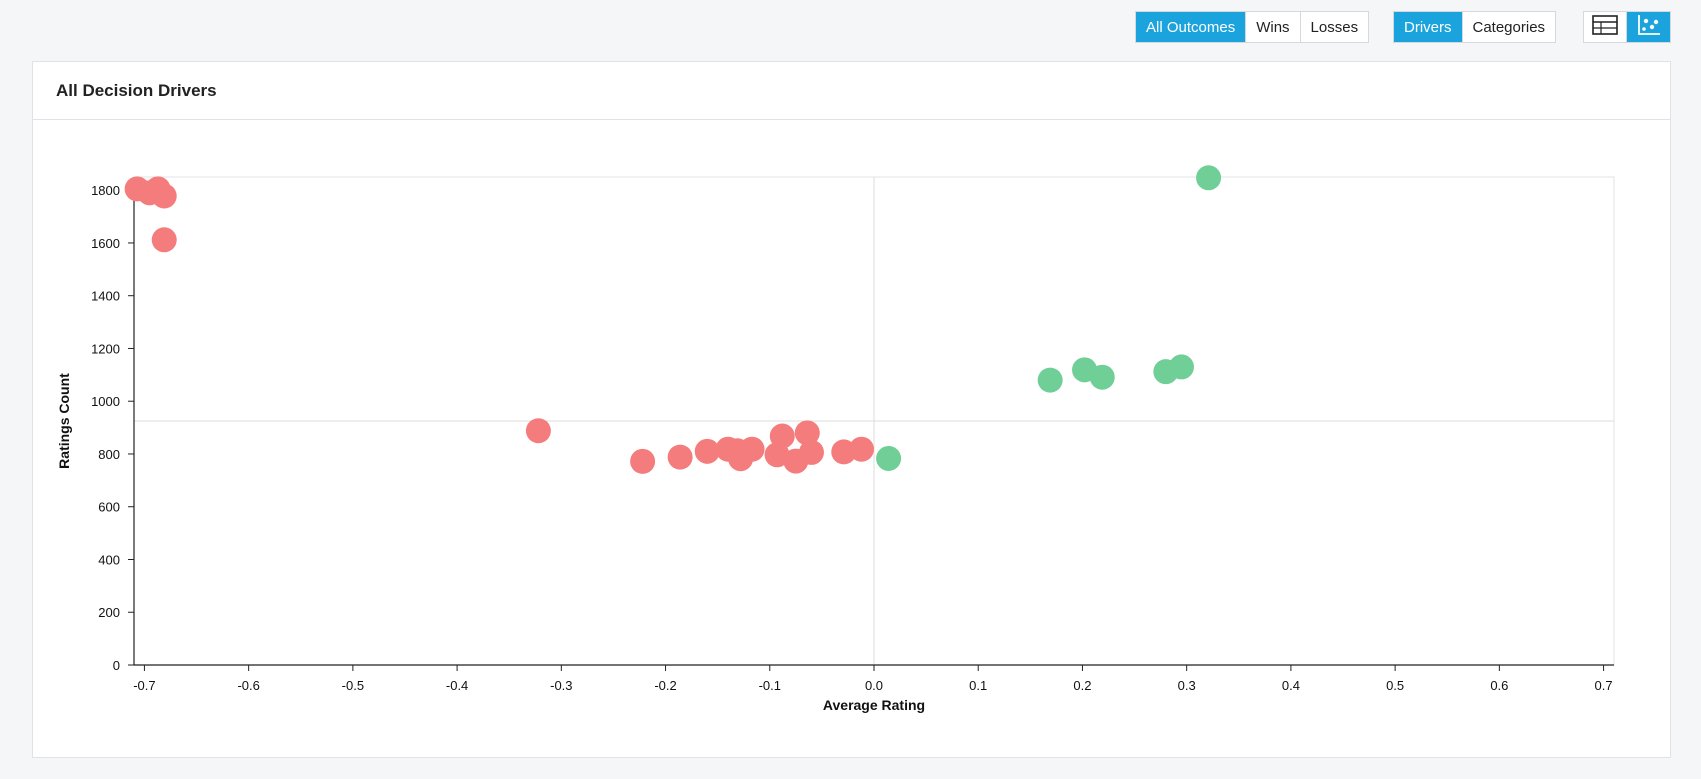 This screenshot has width=1701, height=779. What do you see at coordinates (665, 685) in the screenshot?
I see `x-tick-label: -0.2` at bounding box center [665, 685].